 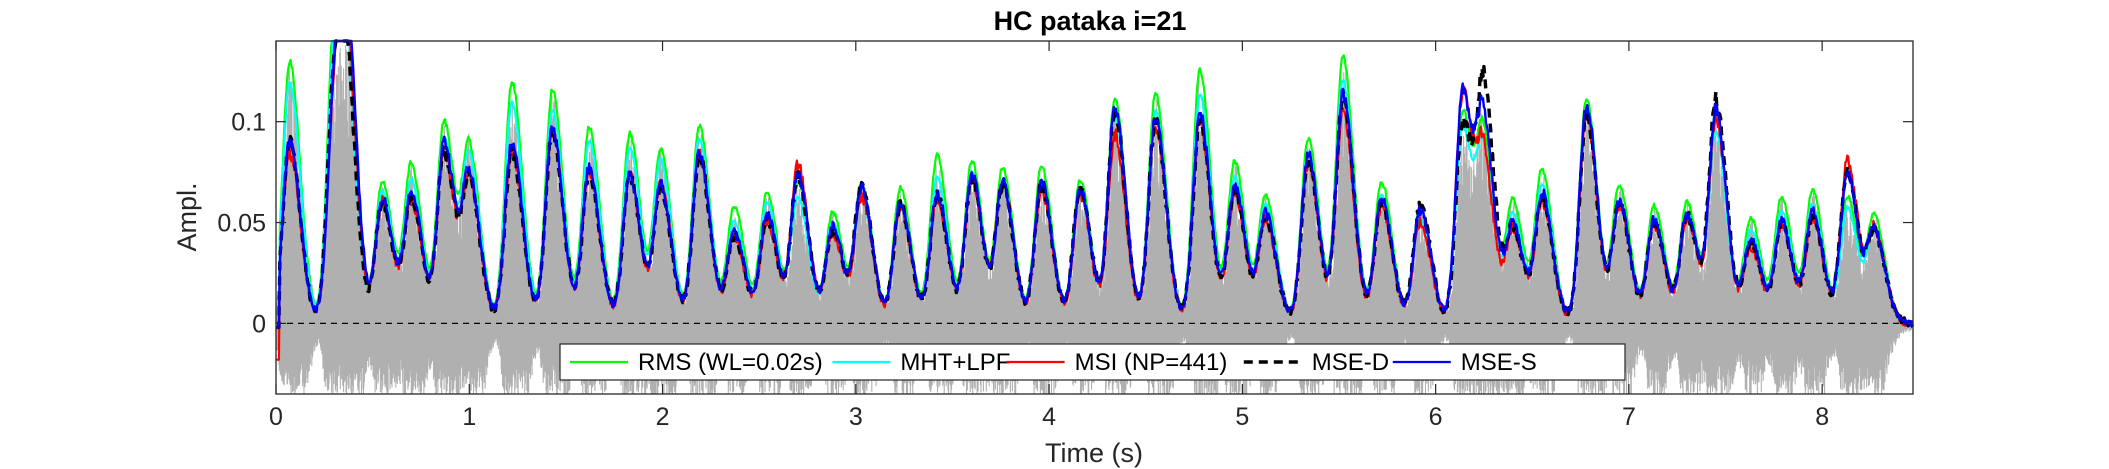 I want to click on chart-title: HC pataka i=21, so click(x=1090, y=21).